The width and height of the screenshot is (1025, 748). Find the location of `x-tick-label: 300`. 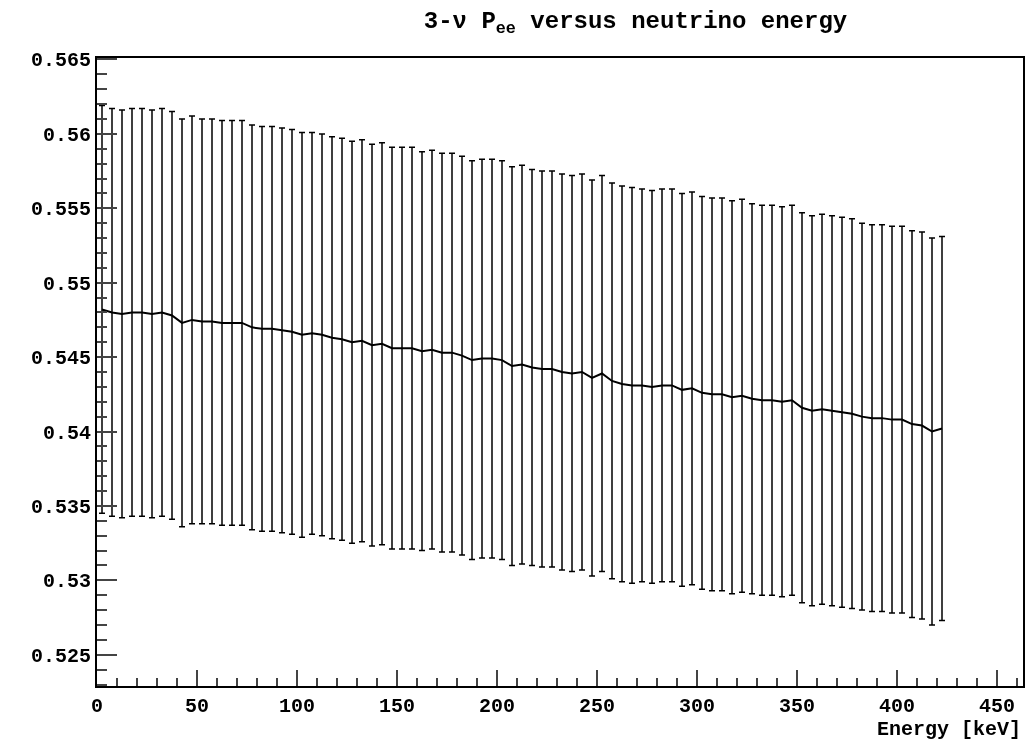

x-tick-label: 300 is located at coordinates (697, 706).